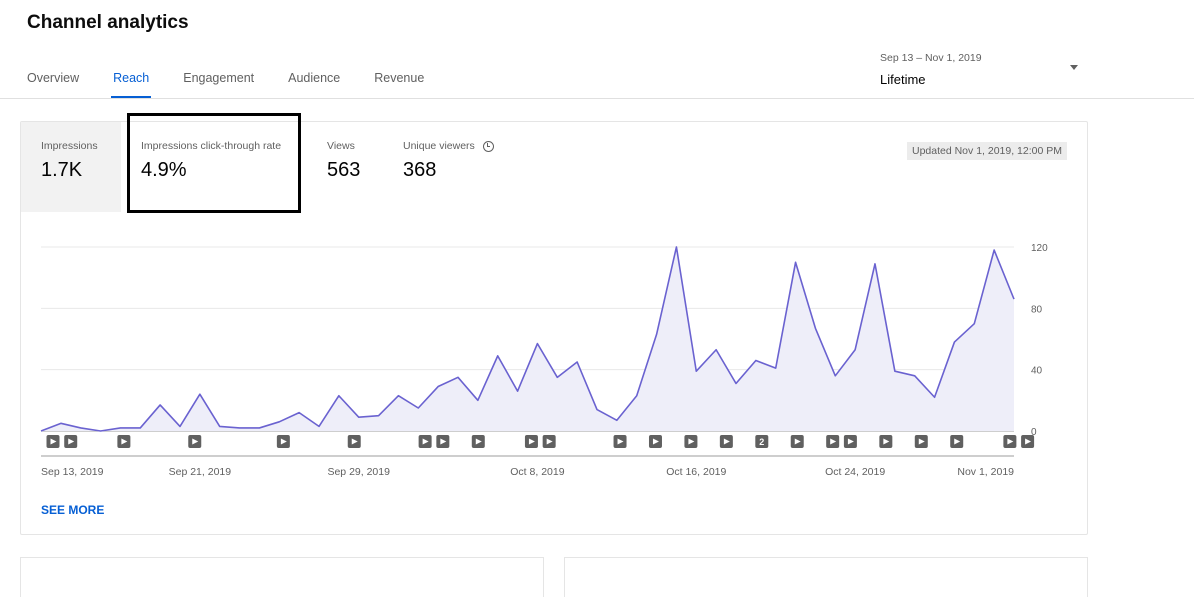  Describe the element at coordinates (282, 577) in the screenshot. I see `lower-card-left` at that location.